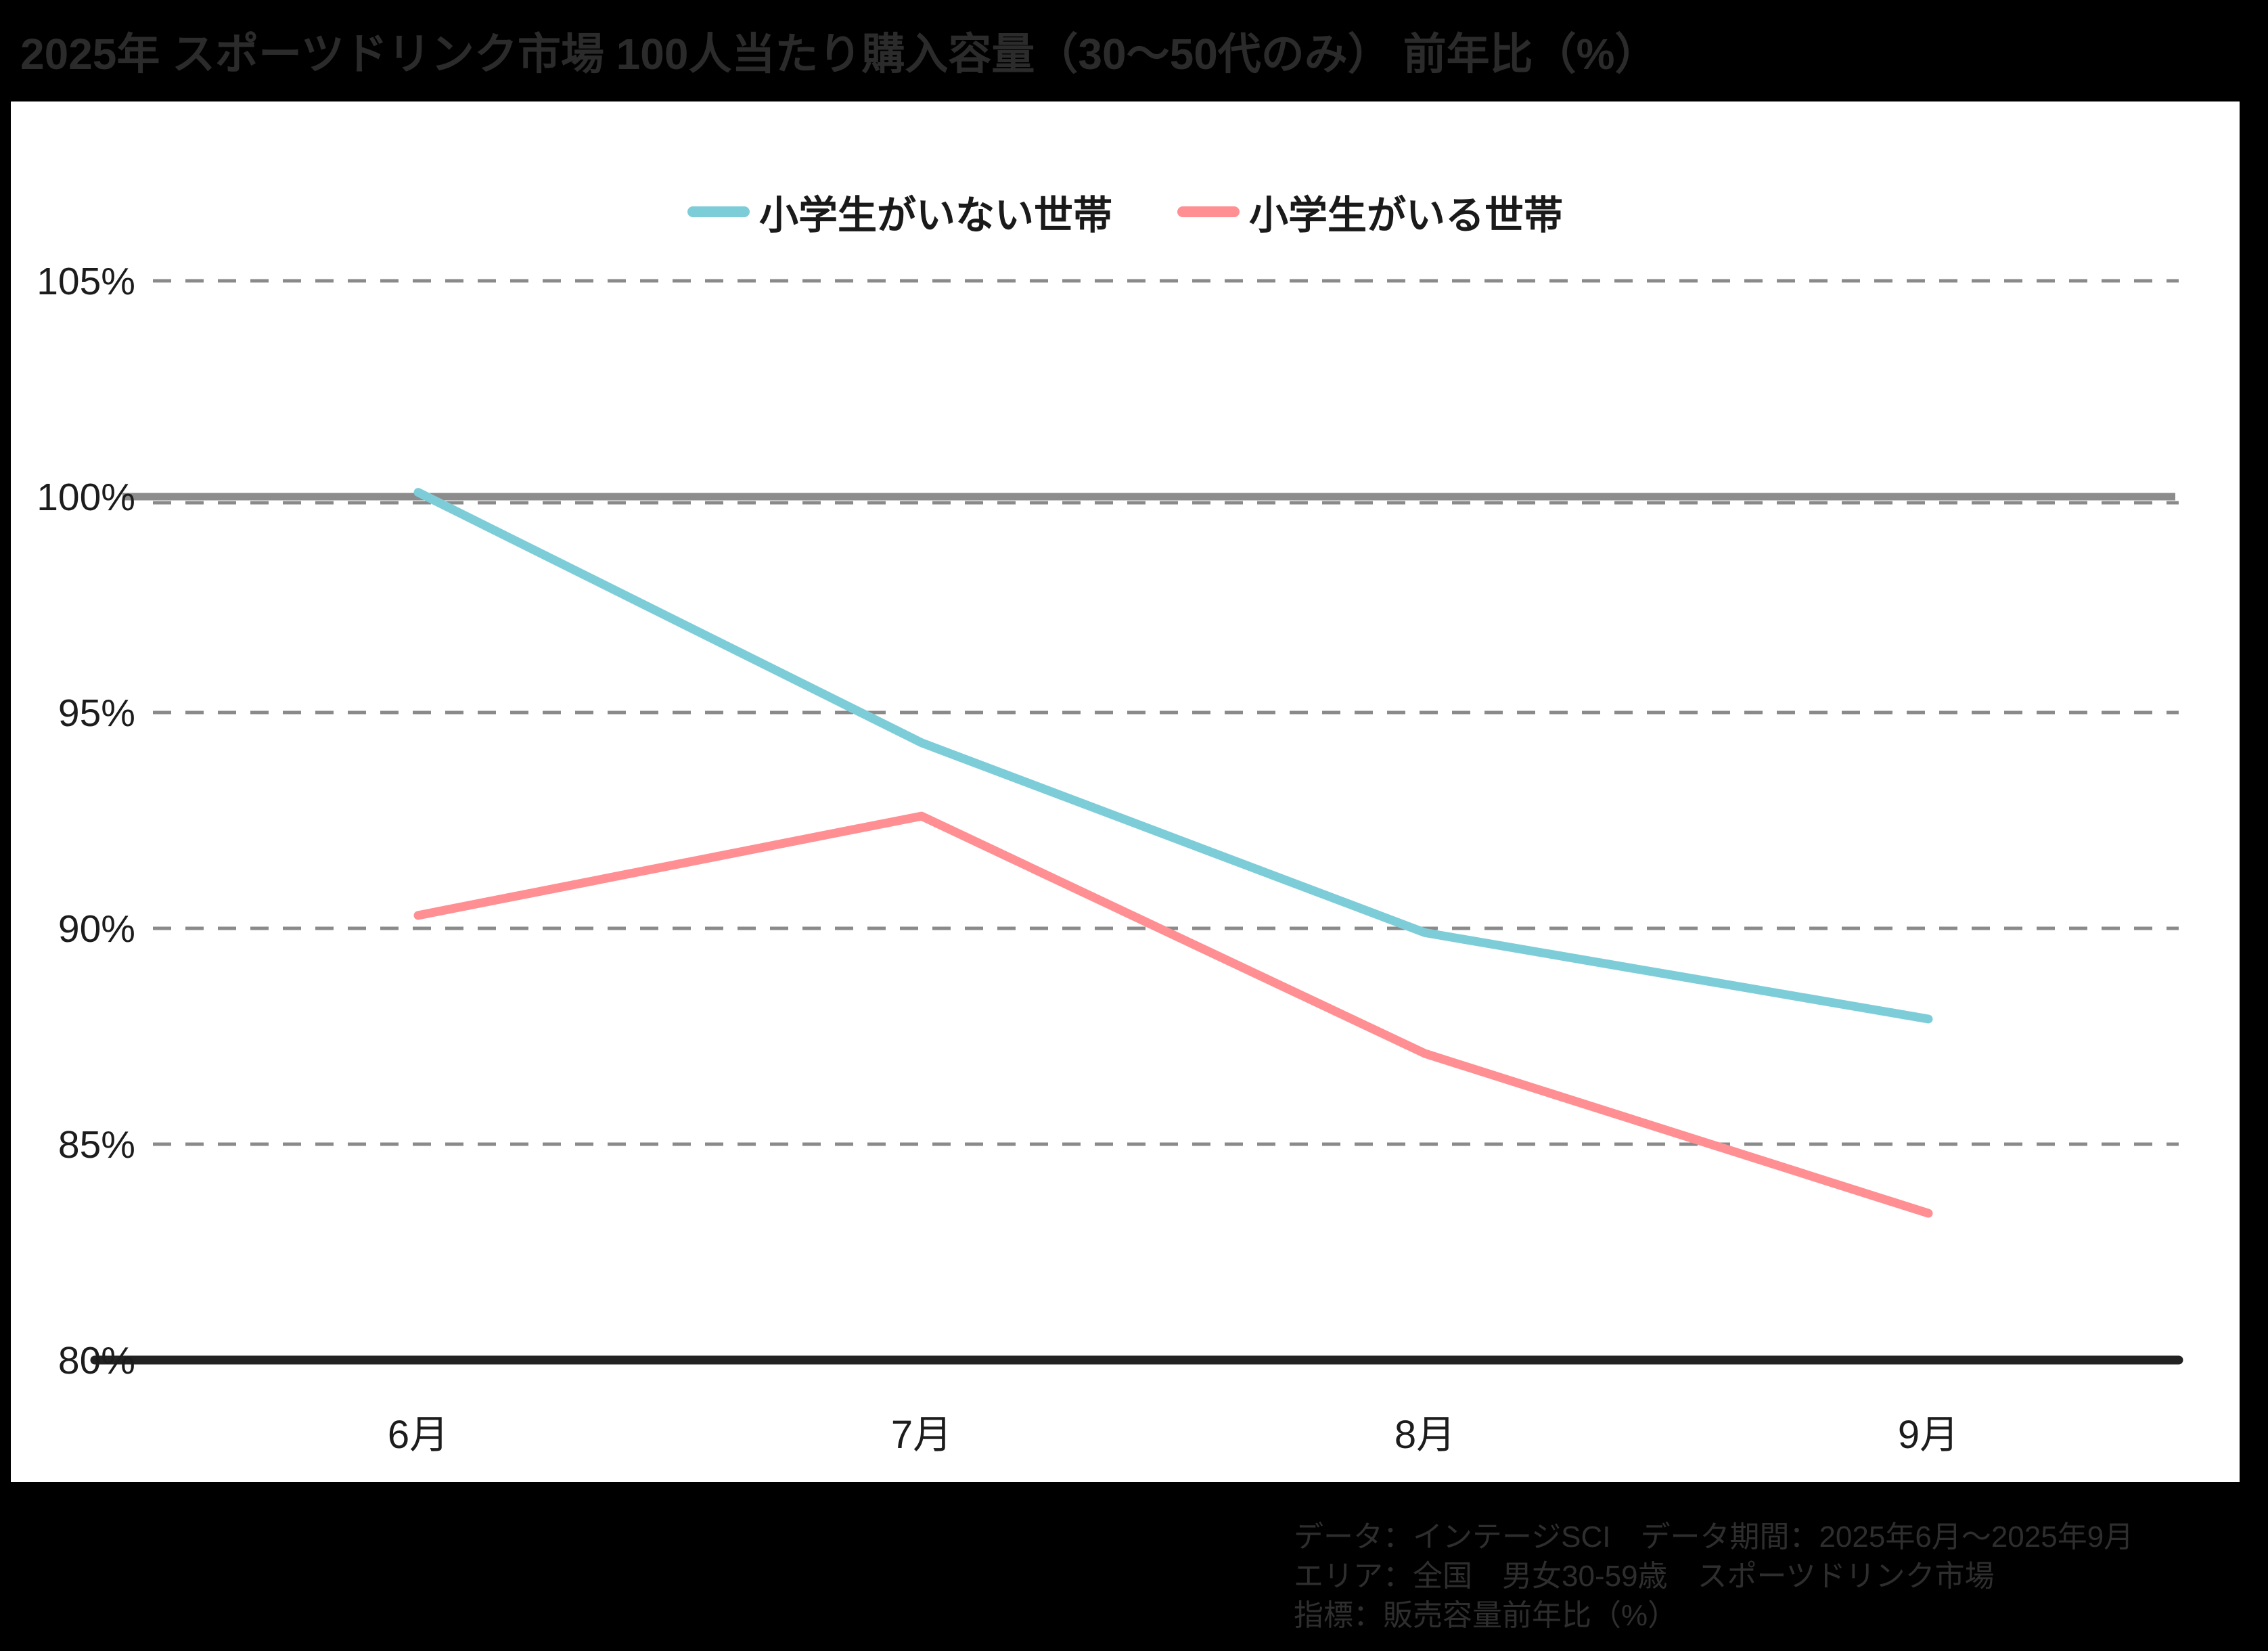 This screenshot has height=1651, width=2268. I want to click on legend-label-with-kids: 小学生がいる世帯, so click(1406, 216).